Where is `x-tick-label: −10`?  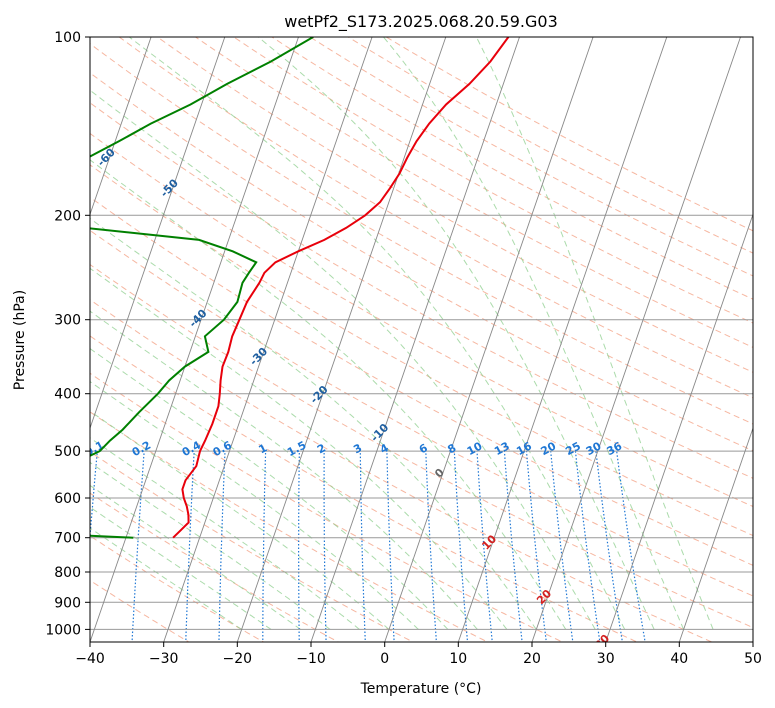
x-tick-label: −10 is located at coordinates (311, 659).